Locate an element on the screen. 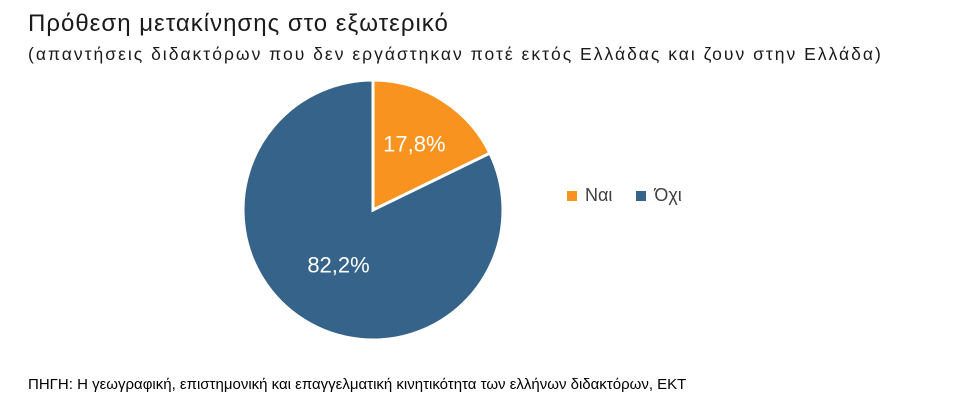 This screenshot has width=969, height=416. legend-label-yes: Ναι is located at coordinates (599, 195).